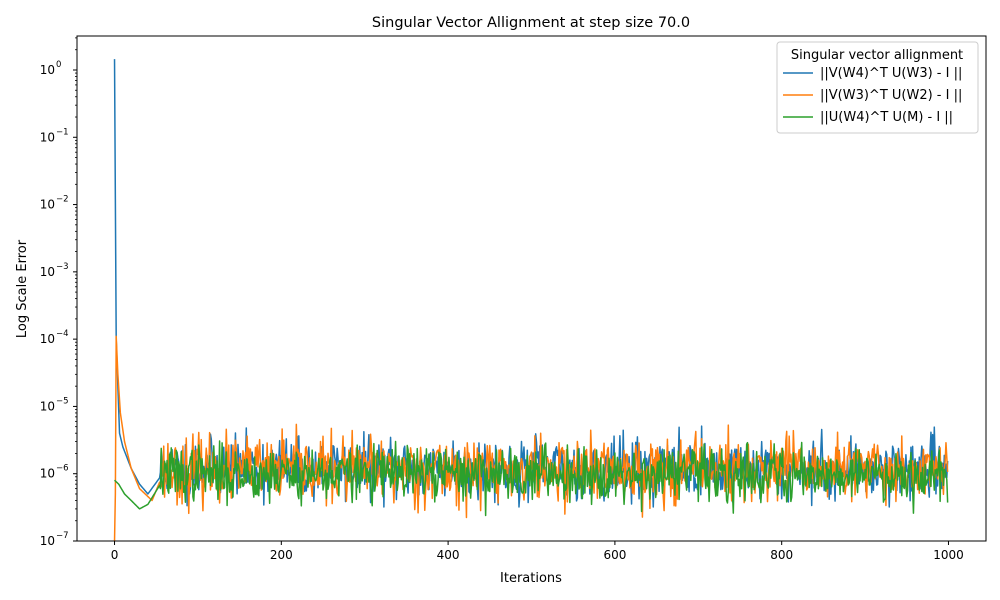 The image size is (1000, 600). What do you see at coordinates (62, 334) in the screenshot?
I see `y-tick-exponent: −4` at bounding box center [62, 334].